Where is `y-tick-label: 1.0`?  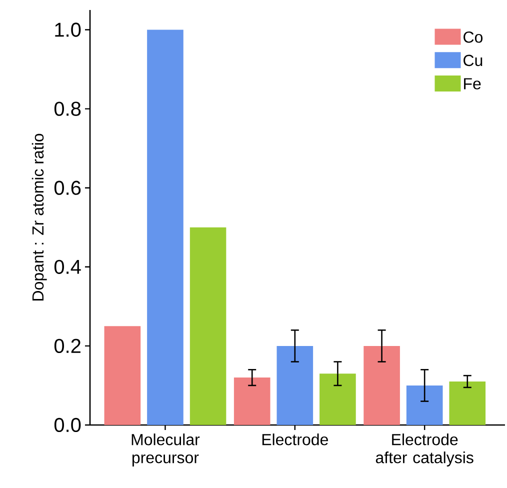 y-tick-label: 1.0 is located at coordinates (68, 29).